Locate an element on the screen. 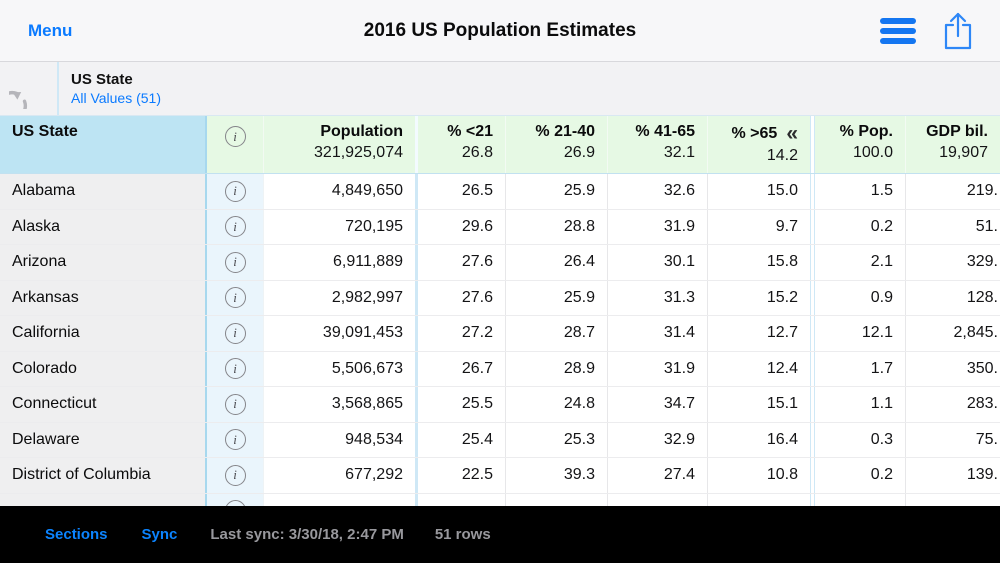 This screenshot has width=1000, height=563. pct-over-65-cell: 15.0 is located at coordinates (758, 191).